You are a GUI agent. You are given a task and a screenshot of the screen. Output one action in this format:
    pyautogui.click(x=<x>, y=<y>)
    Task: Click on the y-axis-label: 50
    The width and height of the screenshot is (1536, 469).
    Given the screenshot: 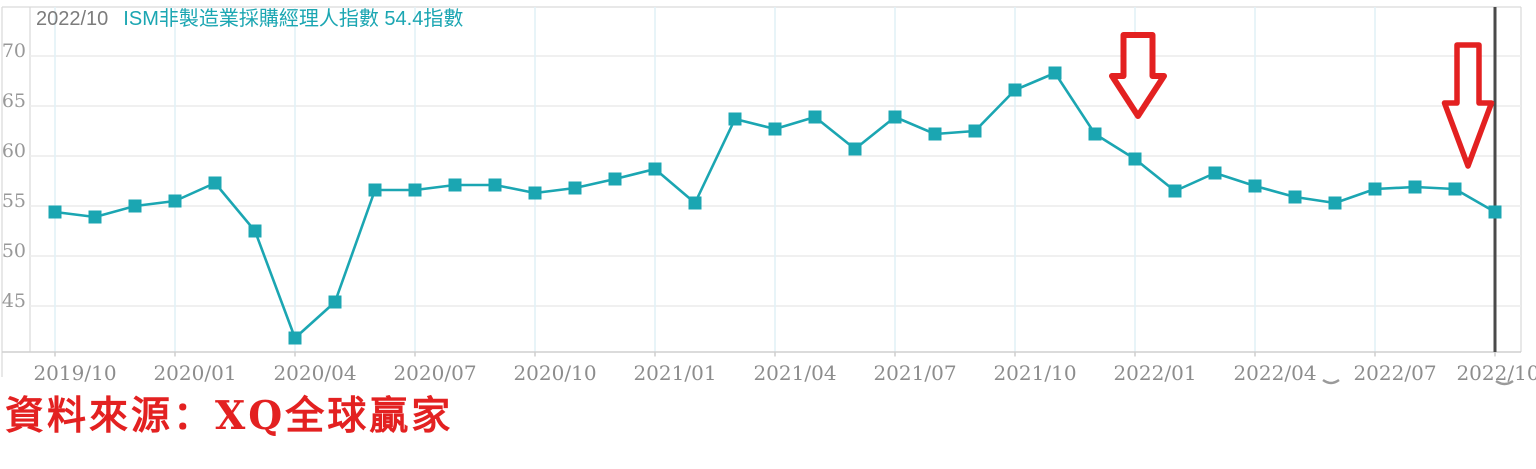 What is the action you would take?
    pyautogui.click(x=13, y=251)
    